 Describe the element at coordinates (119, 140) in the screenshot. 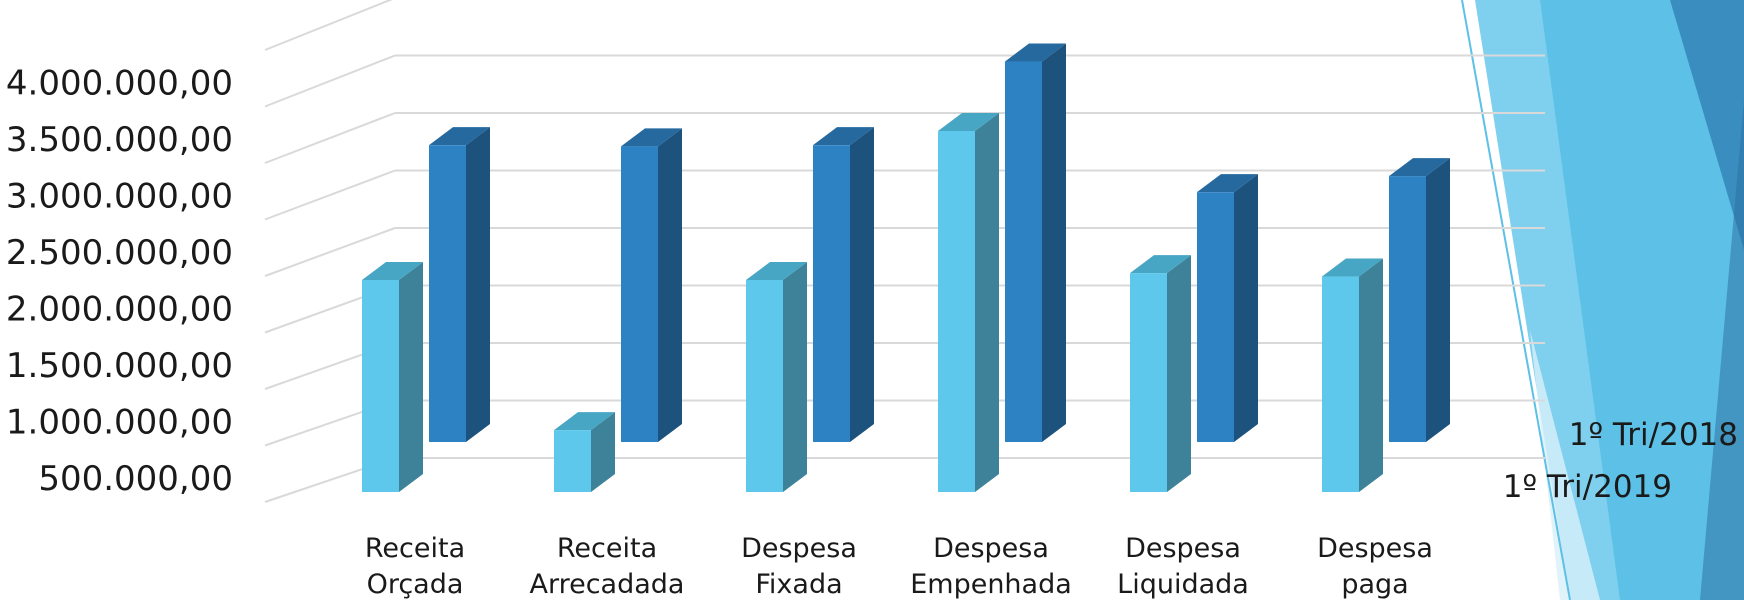

I see `y-tick-label: 3.500.000,00` at that location.